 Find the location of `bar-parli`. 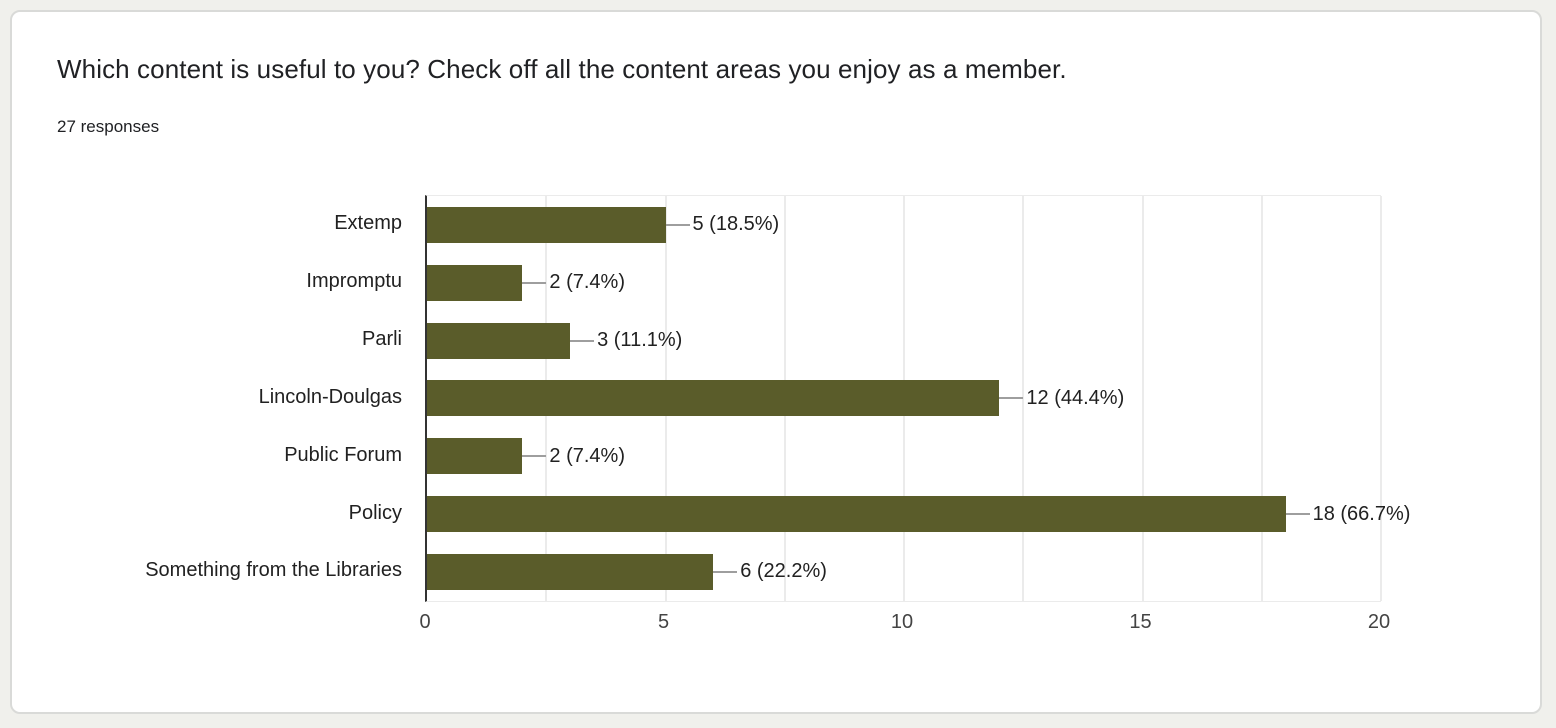

bar-parli is located at coordinates (499, 340).